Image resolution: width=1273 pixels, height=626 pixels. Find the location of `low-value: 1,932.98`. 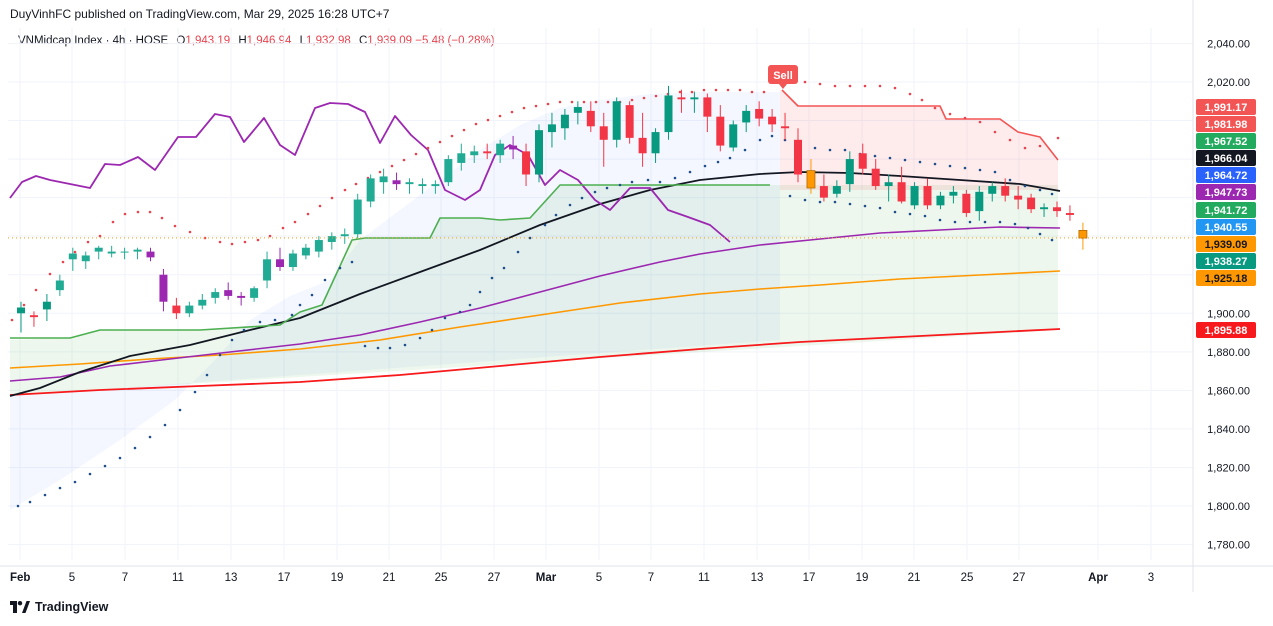

low-value: 1,932.98 is located at coordinates (328, 41).